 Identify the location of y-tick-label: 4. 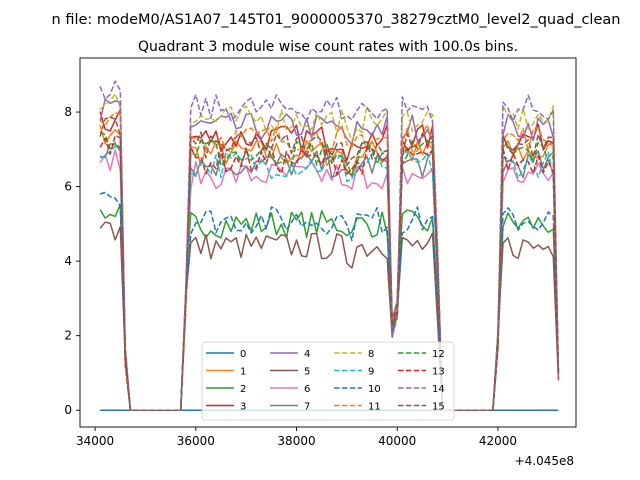
(68, 261).